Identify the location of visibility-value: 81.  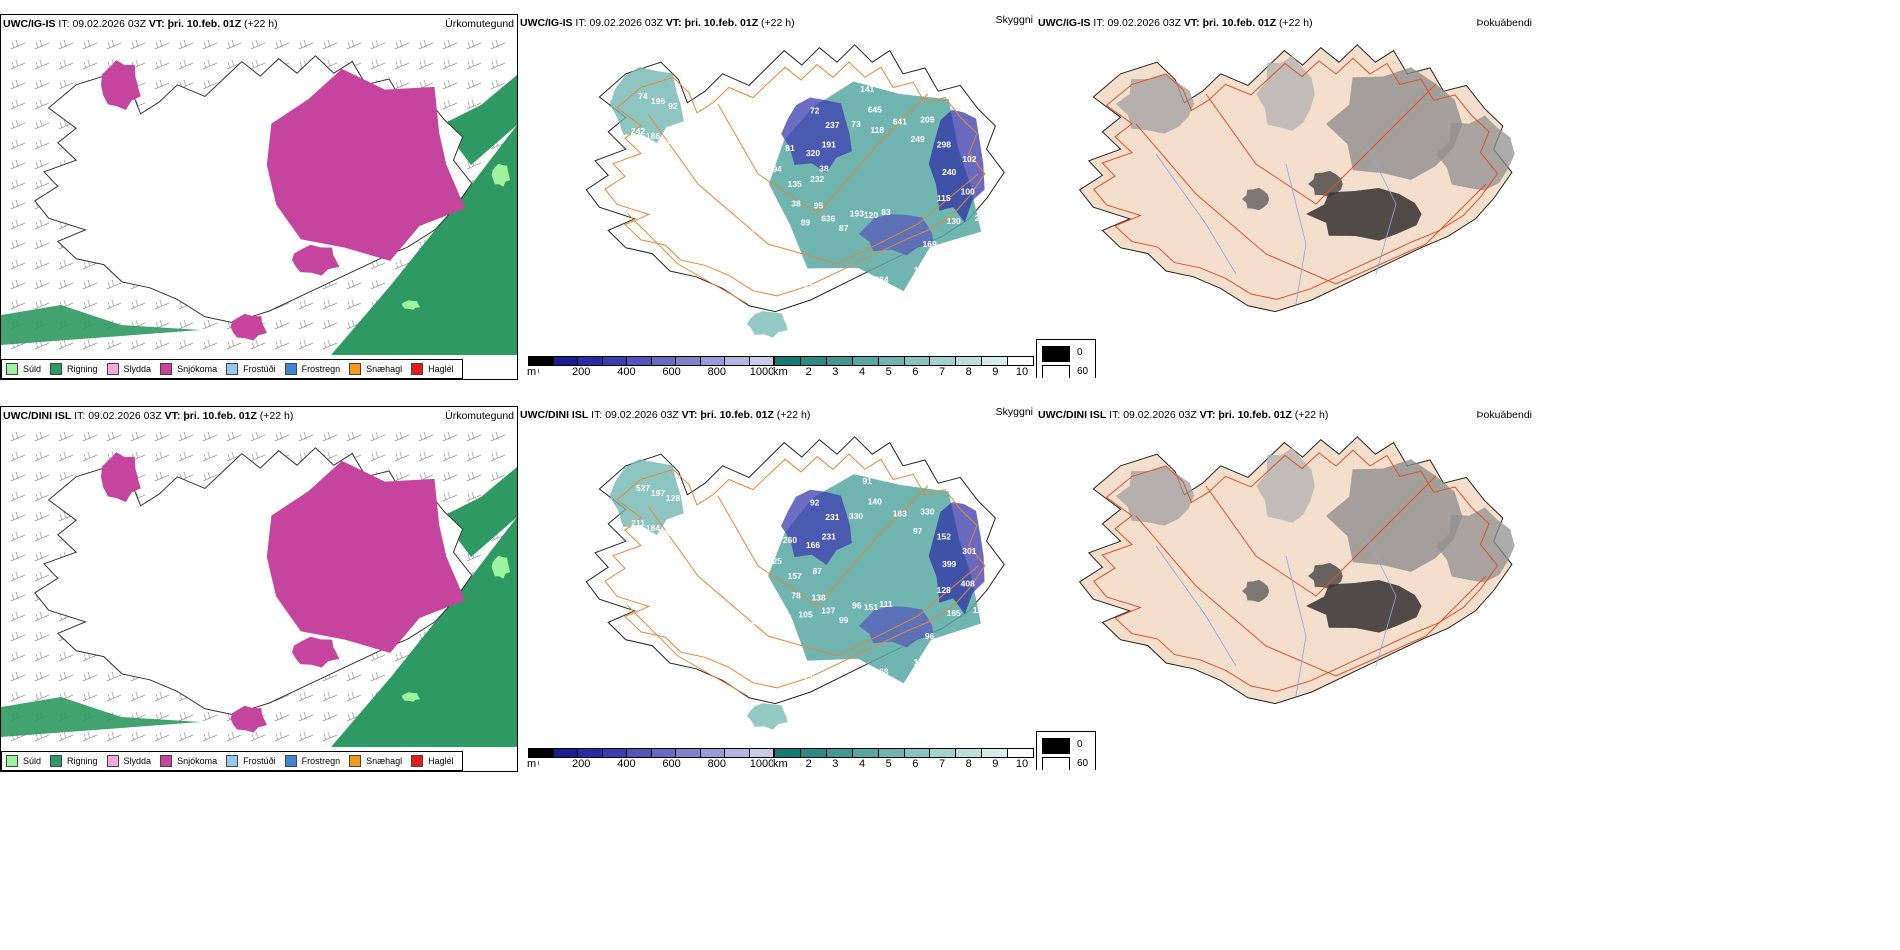
(790, 148).